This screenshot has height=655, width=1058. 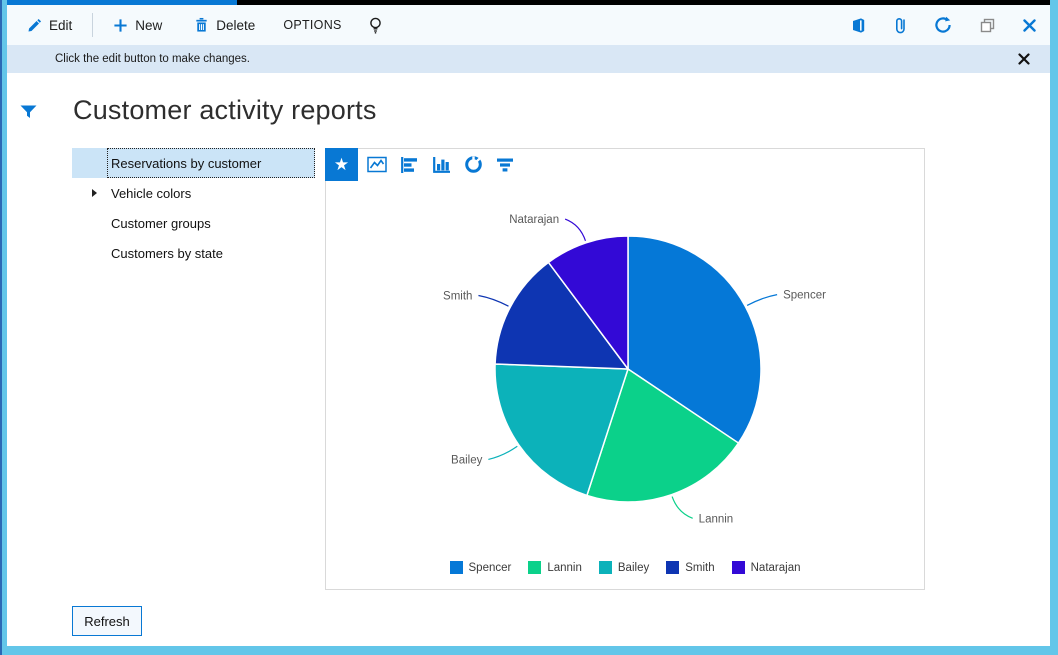 I want to click on notification-message: Click the edit button to make changes., so click(x=152, y=59).